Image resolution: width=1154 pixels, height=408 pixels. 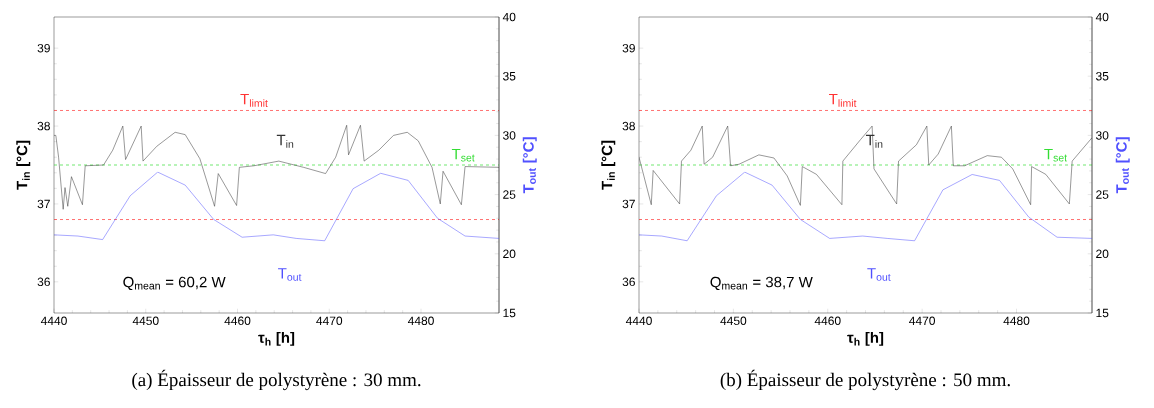 What do you see at coordinates (276, 380) in the screenshot?
I see `text: (a) Épaisseur de polystyrène : 30 mm.` at bounding box center [276, 380].